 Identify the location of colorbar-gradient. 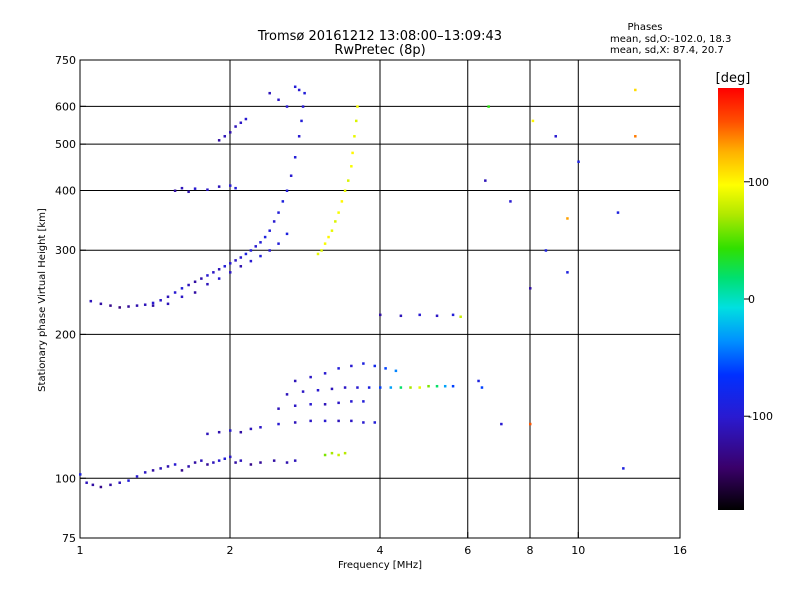
(731, 299).